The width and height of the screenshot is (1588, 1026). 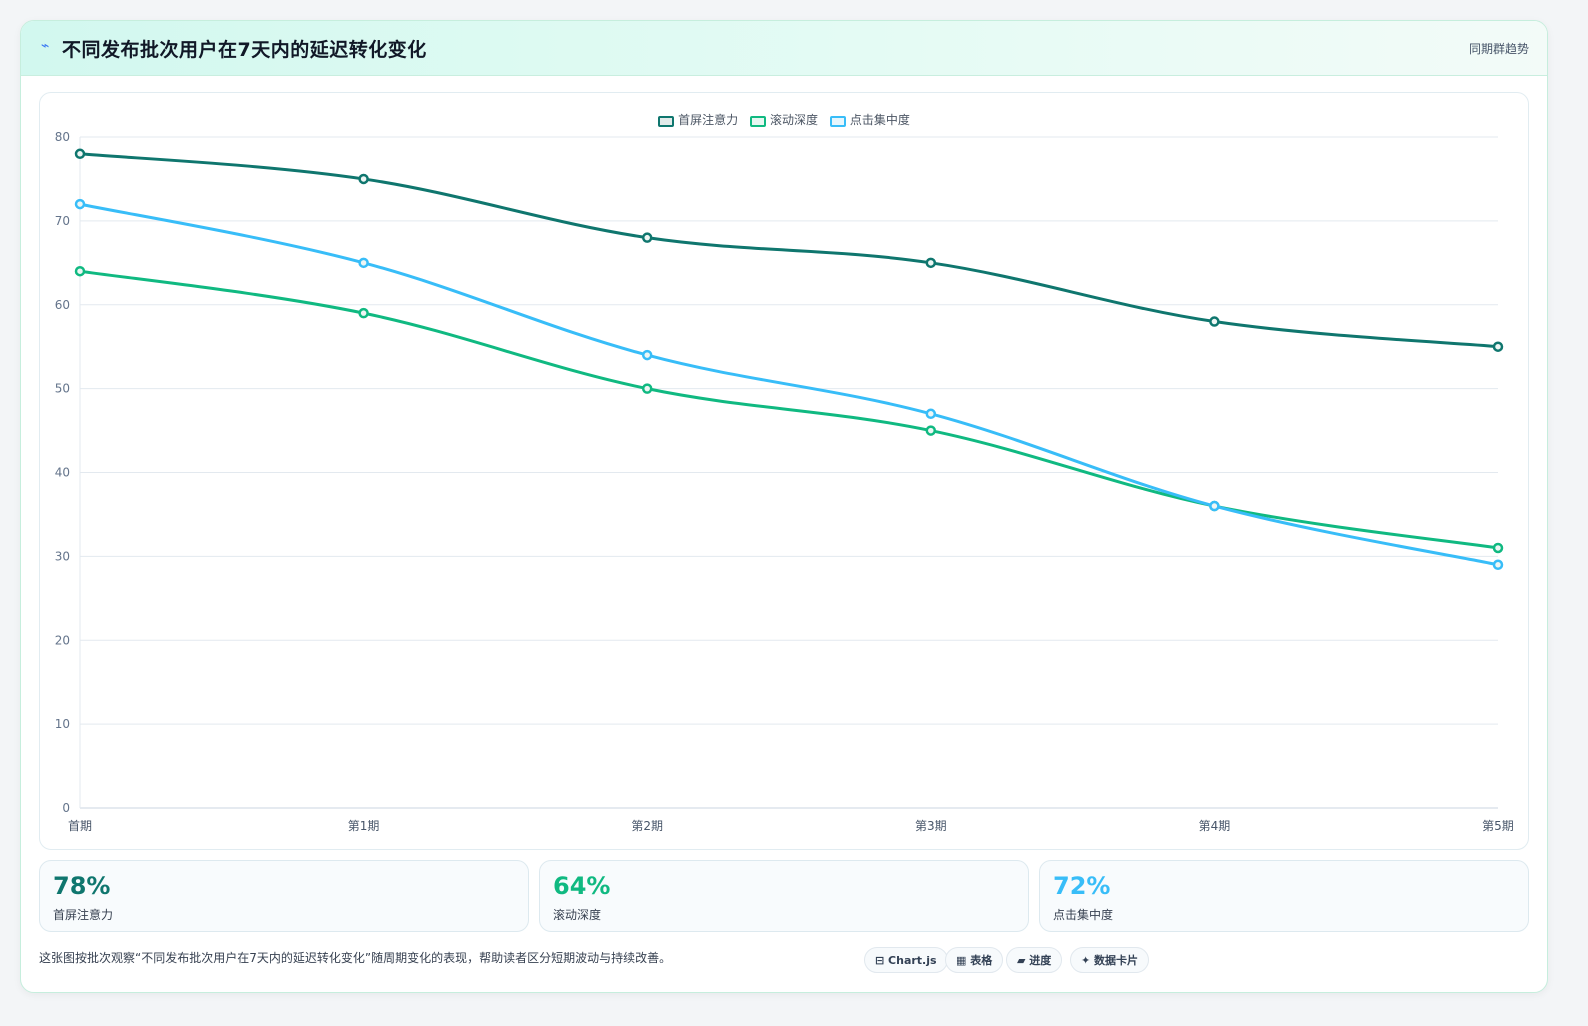 I want to click on x-tick-label: 第3期, so click(x=931, y=826).